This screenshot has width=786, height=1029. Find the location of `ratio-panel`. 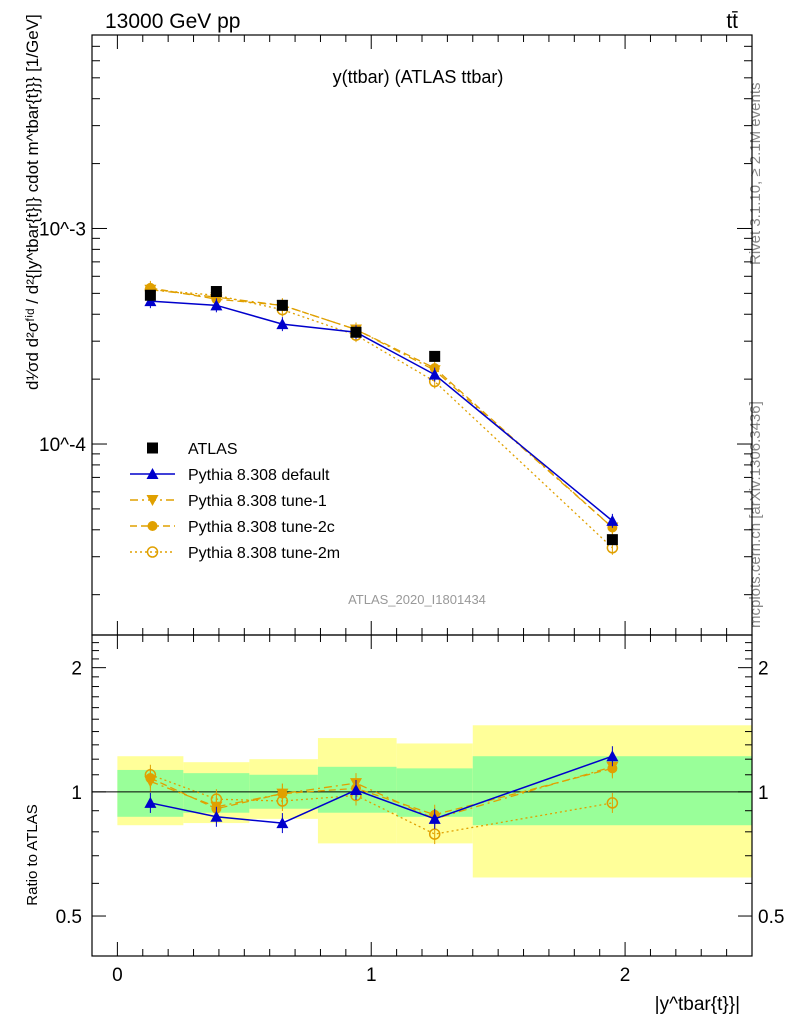

ratio-panel is located at coordinates (422, 801).